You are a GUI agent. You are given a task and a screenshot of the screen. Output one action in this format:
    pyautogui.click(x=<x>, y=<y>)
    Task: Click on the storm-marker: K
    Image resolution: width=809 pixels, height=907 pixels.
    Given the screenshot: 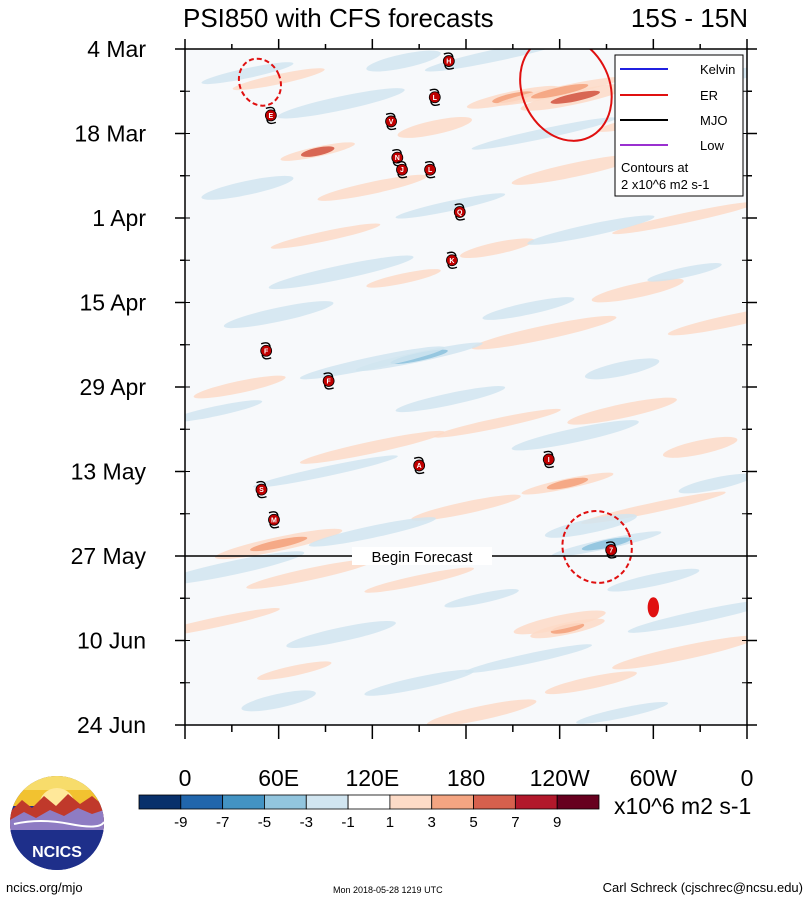 What is the action you would take?
    pyautogui.click(x=452, y=260)
    